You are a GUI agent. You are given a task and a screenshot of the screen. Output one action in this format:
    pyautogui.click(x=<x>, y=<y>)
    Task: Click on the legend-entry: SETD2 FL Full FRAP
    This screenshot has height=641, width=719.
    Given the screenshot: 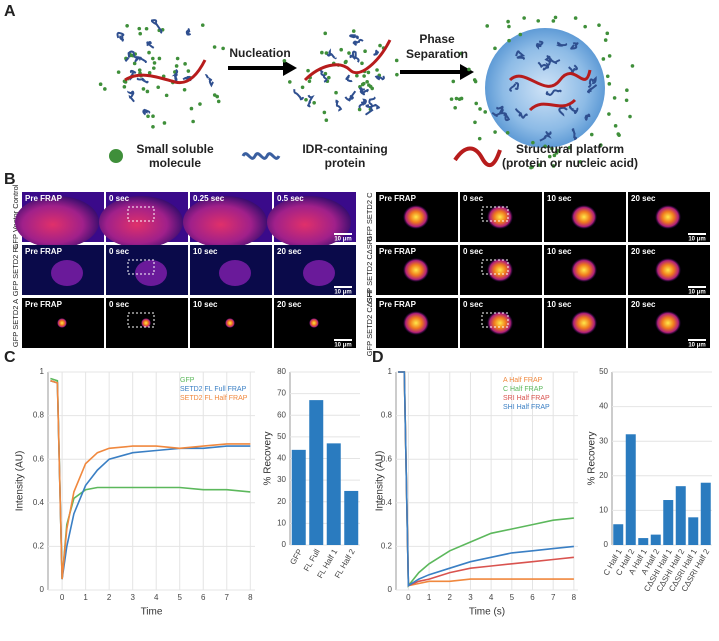 What is the action you would take?
    pyautogui.click(x=213, y=389)
    